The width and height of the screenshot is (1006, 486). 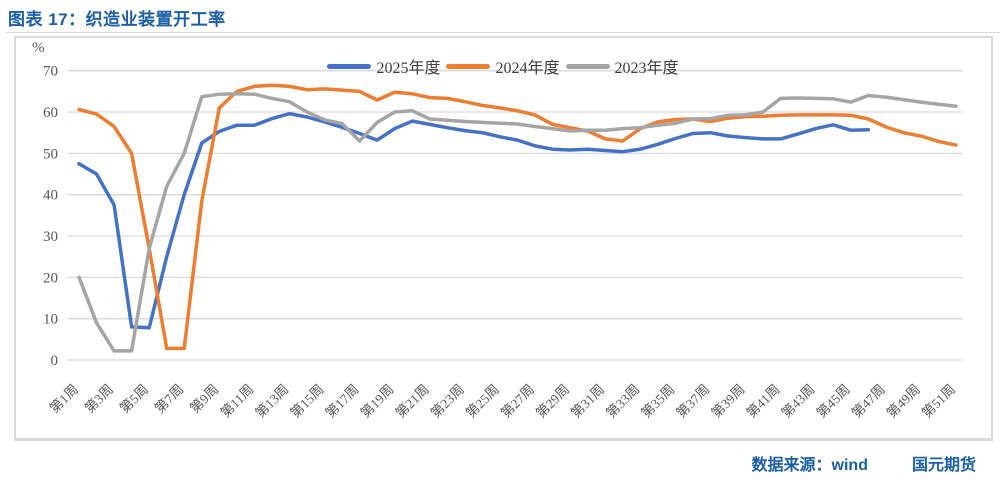 I want to click on x-tick-label: 第45周, so click(x=833, y=401).